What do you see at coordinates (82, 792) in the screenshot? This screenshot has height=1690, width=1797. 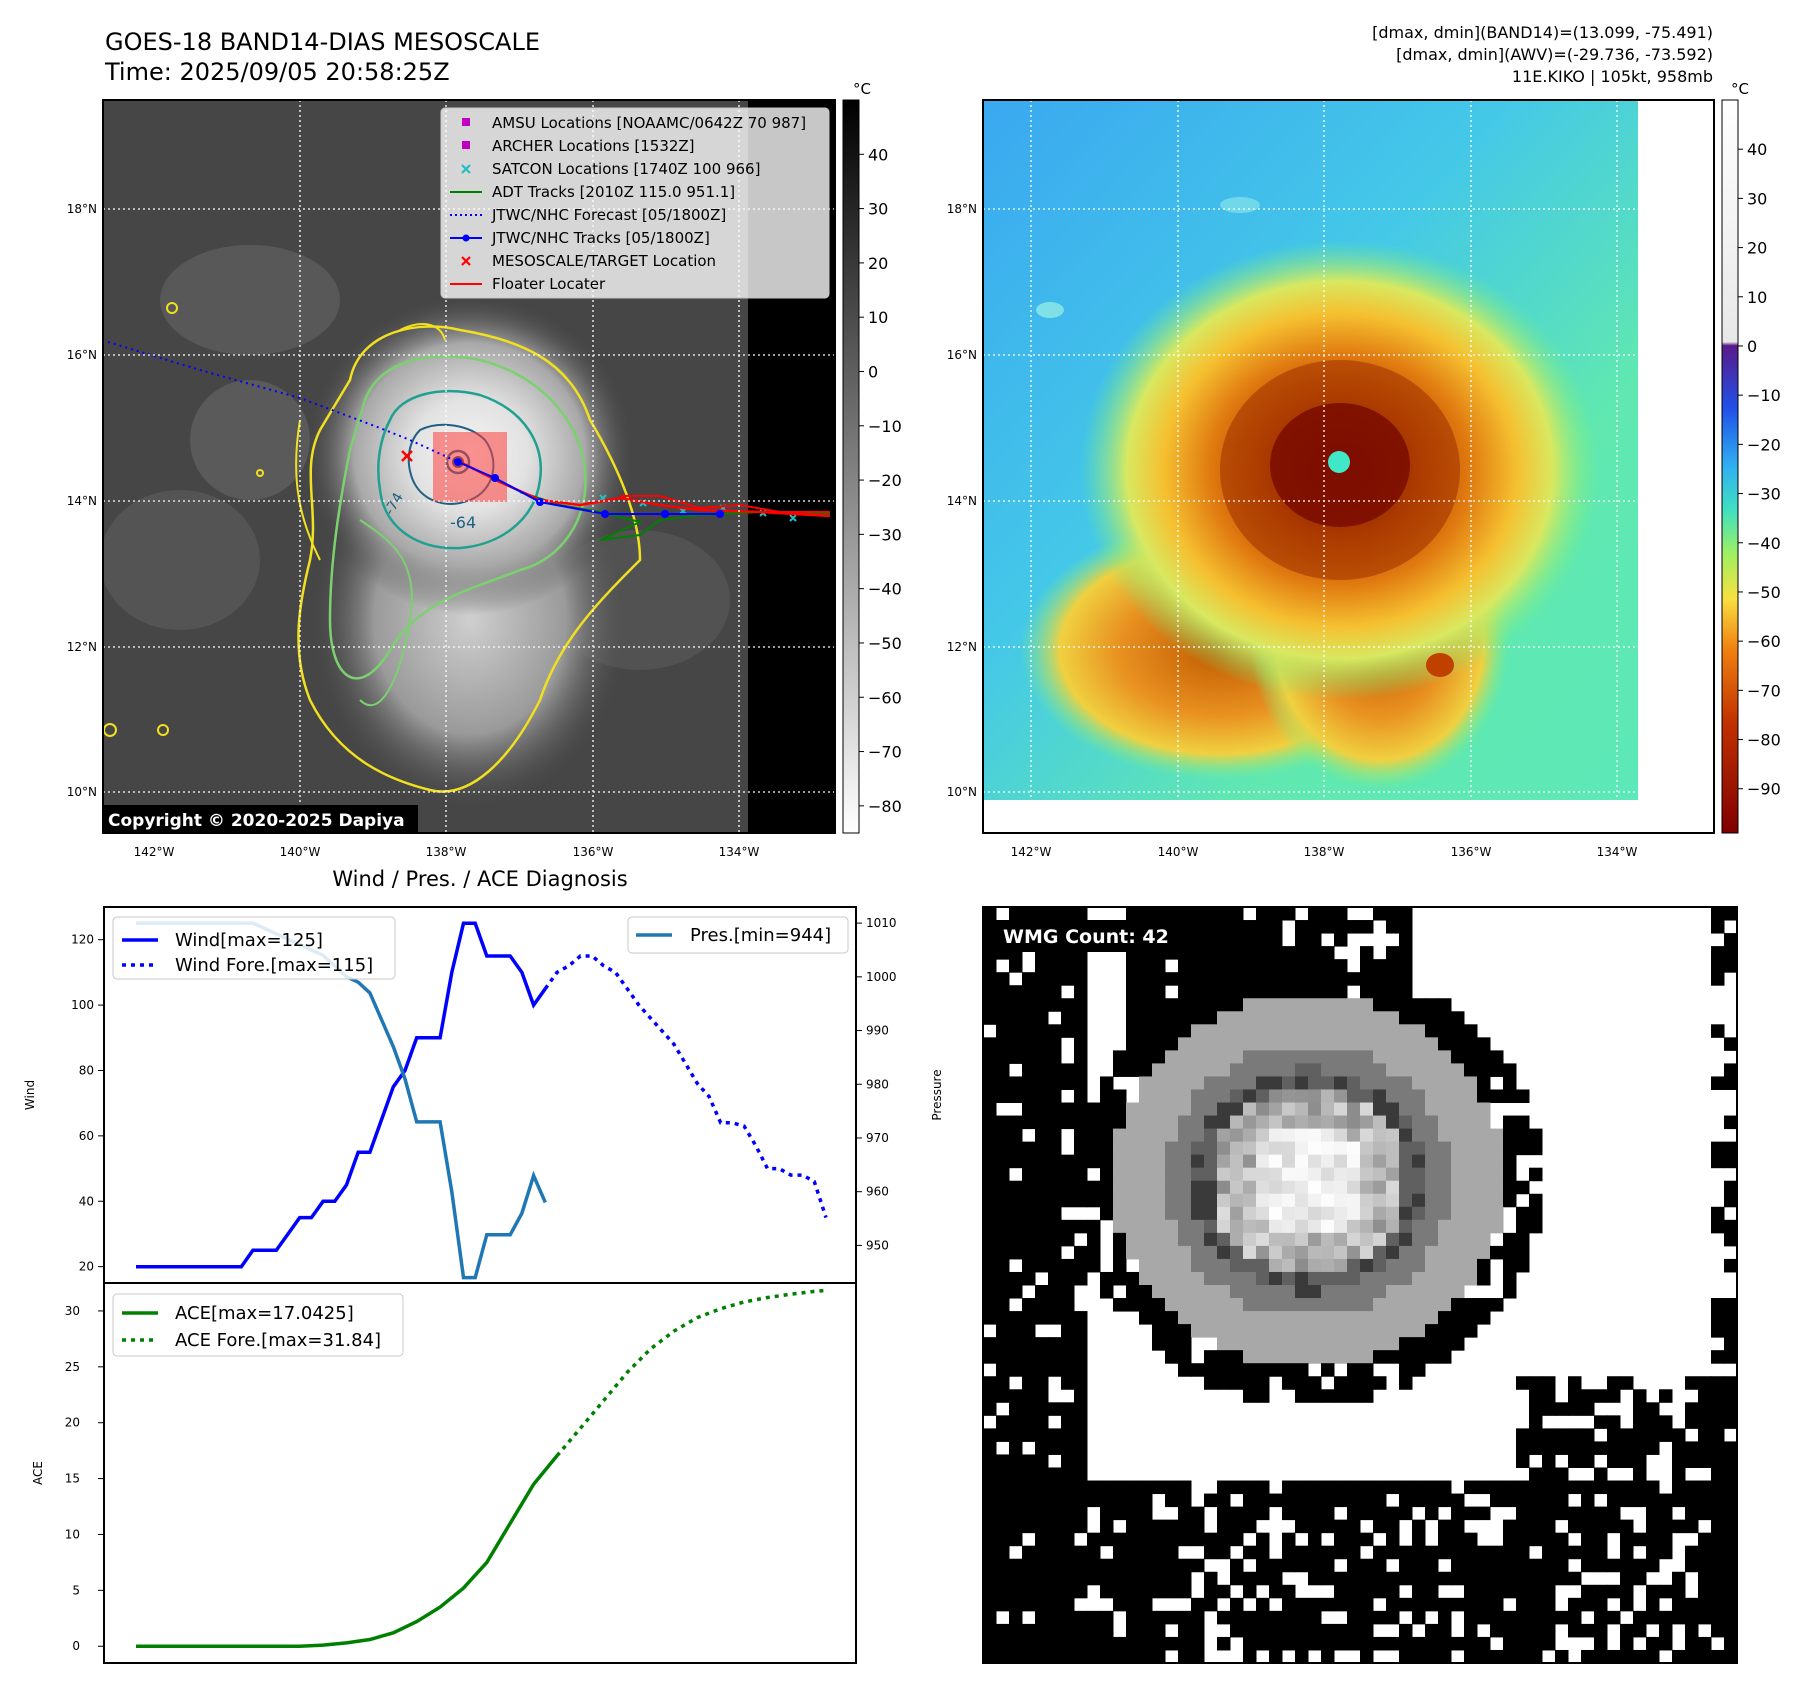 I see `ir-ytick: 10°N` at bounding box center [82, 792].